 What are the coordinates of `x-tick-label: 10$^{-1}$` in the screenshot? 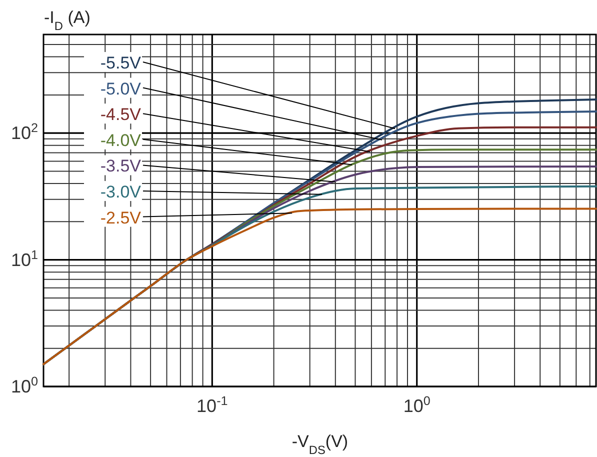 It's located at (212, 405).